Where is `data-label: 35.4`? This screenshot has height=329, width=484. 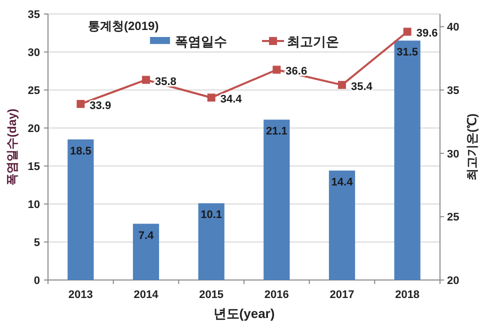 data-label: 35.4 is located at coordinates (362, 86).